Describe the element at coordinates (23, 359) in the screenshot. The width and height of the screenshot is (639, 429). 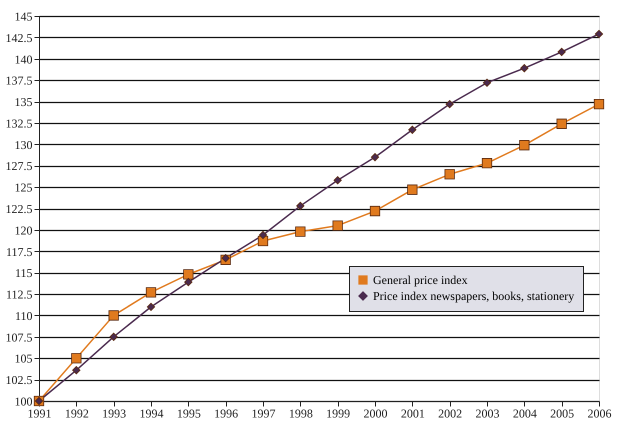
I see `y-tick-label: 105` at that location.